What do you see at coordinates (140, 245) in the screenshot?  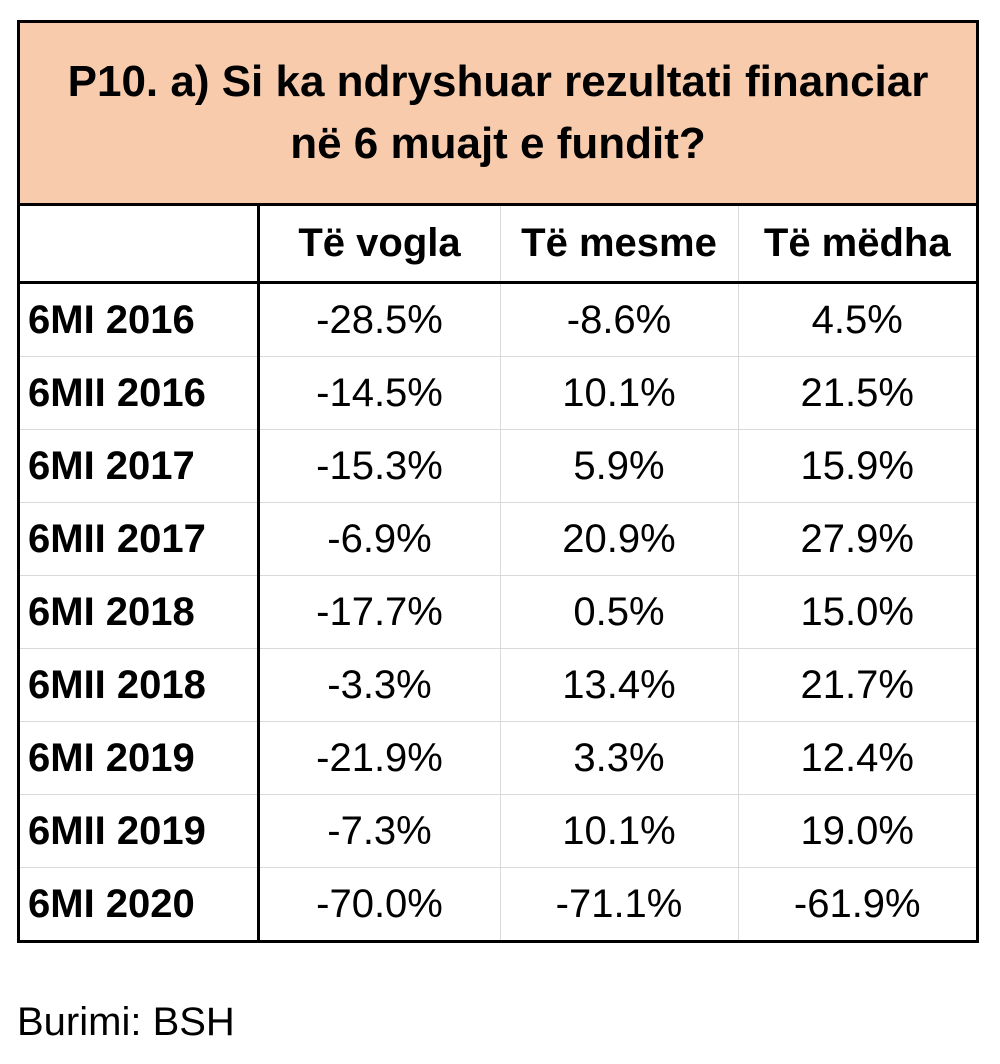 I see `header-corner` at bounding box center [140, 245].